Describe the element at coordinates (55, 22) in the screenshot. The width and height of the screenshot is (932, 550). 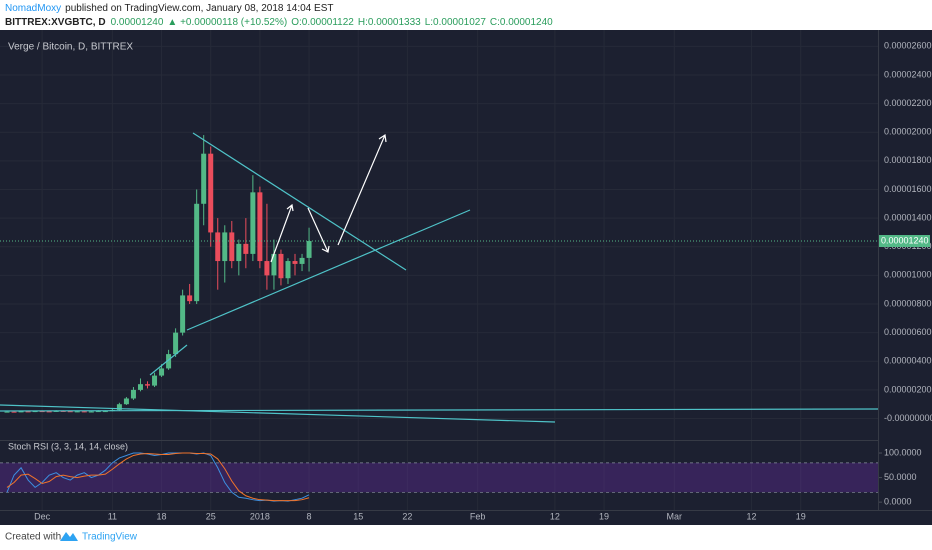
I see `symbol: BITTREX:XVGBTC, D` at that location.